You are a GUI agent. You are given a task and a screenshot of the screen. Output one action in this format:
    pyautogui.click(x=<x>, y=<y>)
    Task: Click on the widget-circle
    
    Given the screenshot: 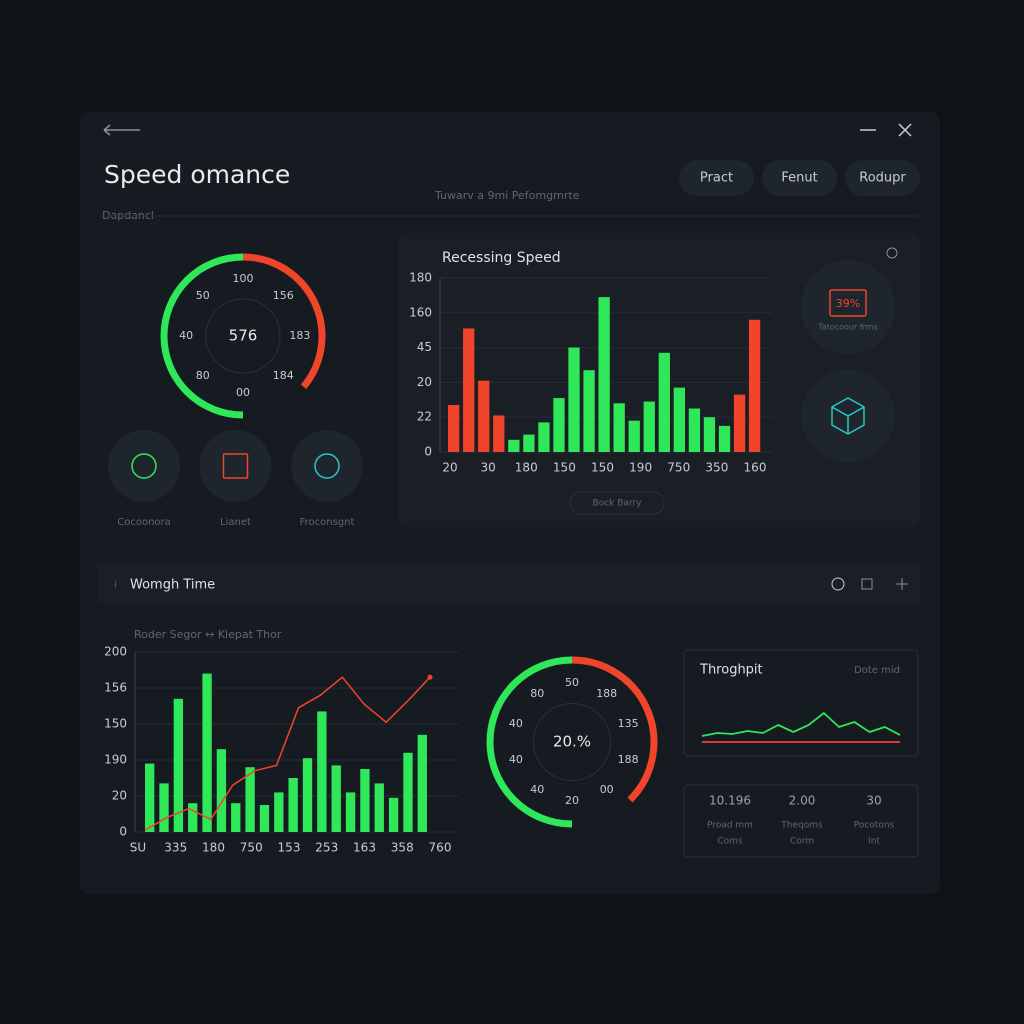 What is the action you would take?
    pyautogui.click(x=848, y=307)
    